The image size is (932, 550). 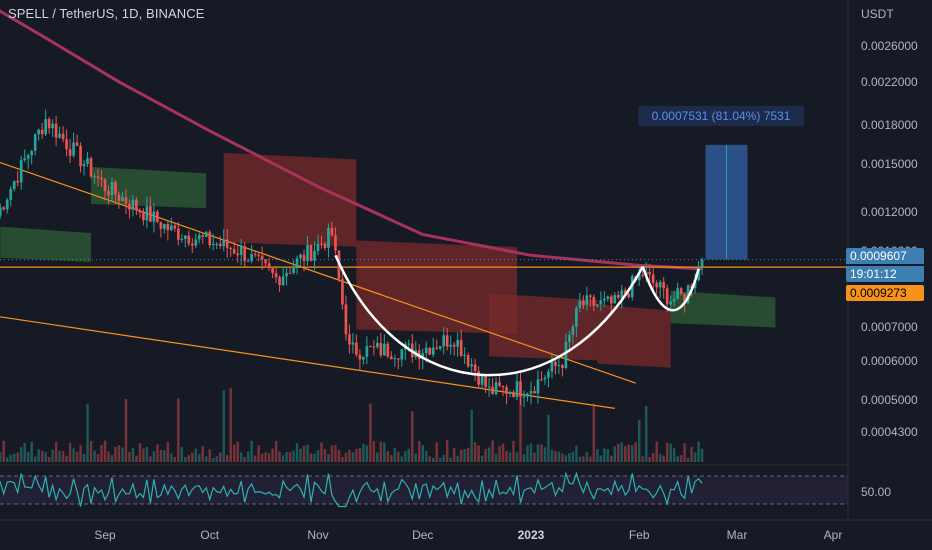 What do you see at coordinates (889, 399) in the screenshot?
I see `price-tick: 0.0005000` at bounding box center [889, 399].